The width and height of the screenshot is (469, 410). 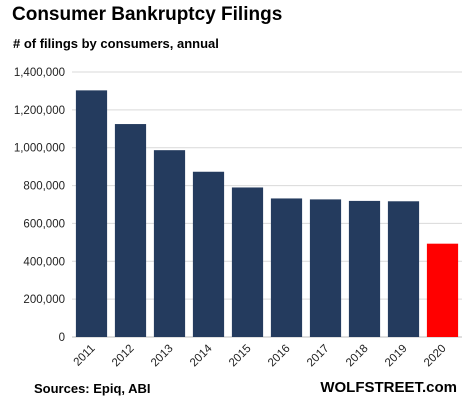 I want to click on x-tick-label: 2020, so click(x=435, y=356).